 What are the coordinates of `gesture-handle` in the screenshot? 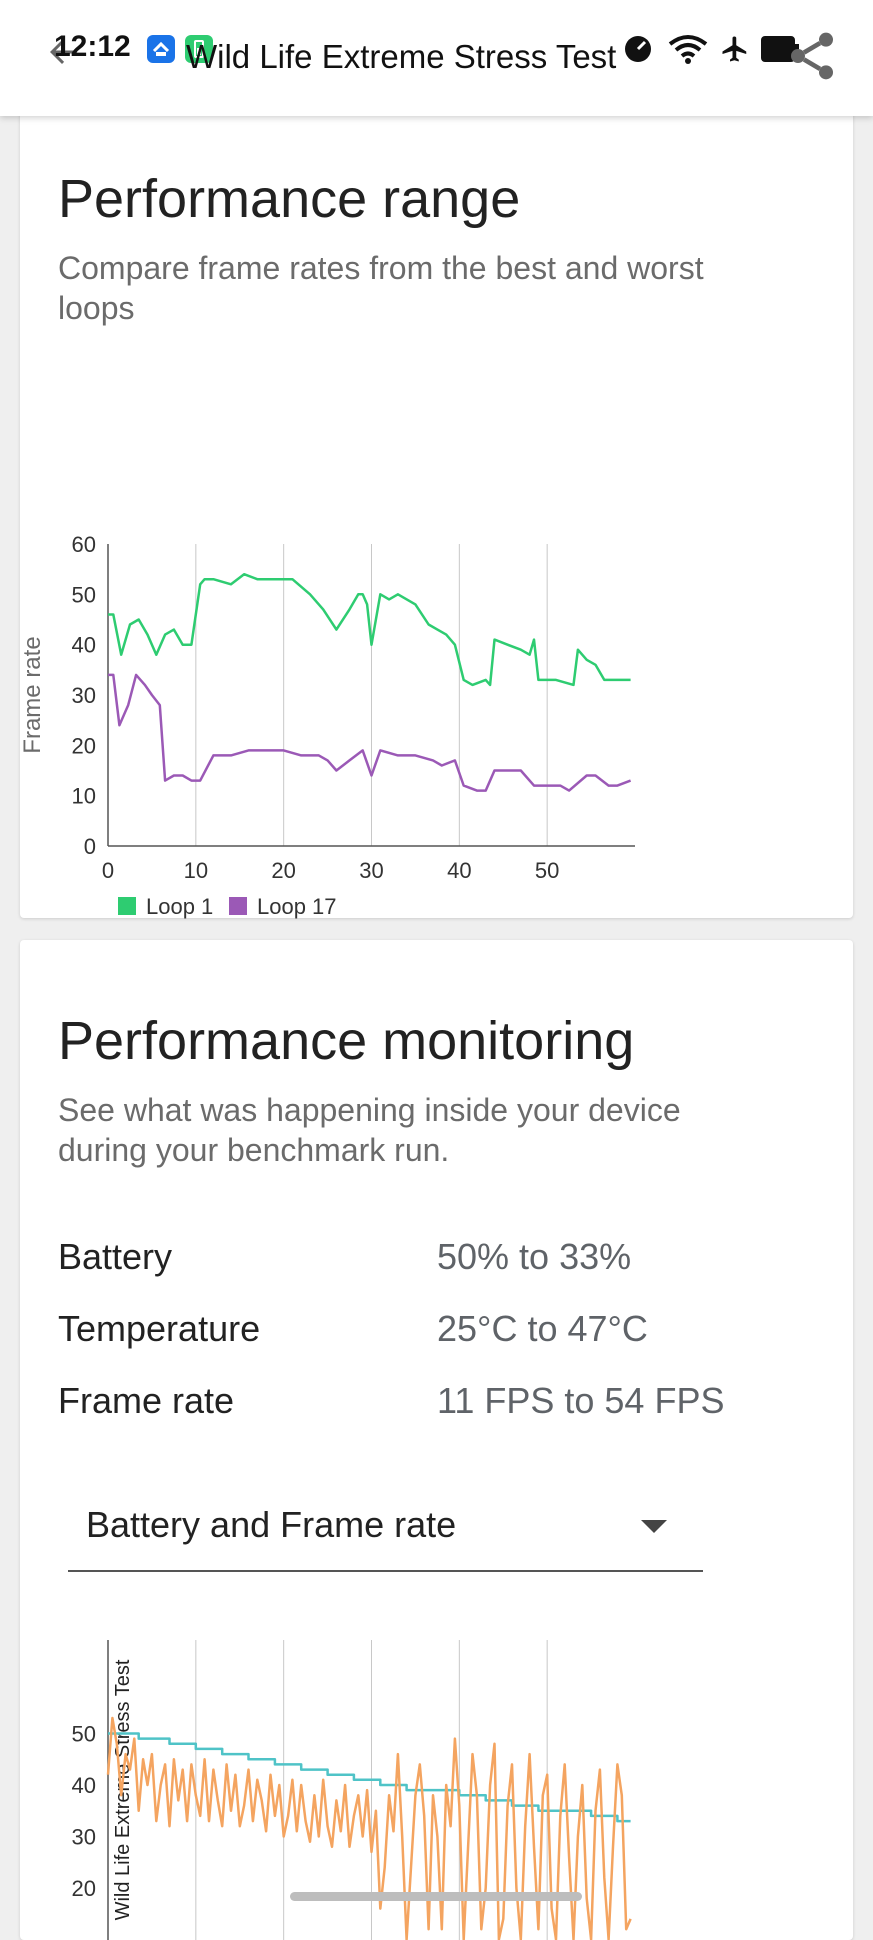 It's located at (436, 1896).